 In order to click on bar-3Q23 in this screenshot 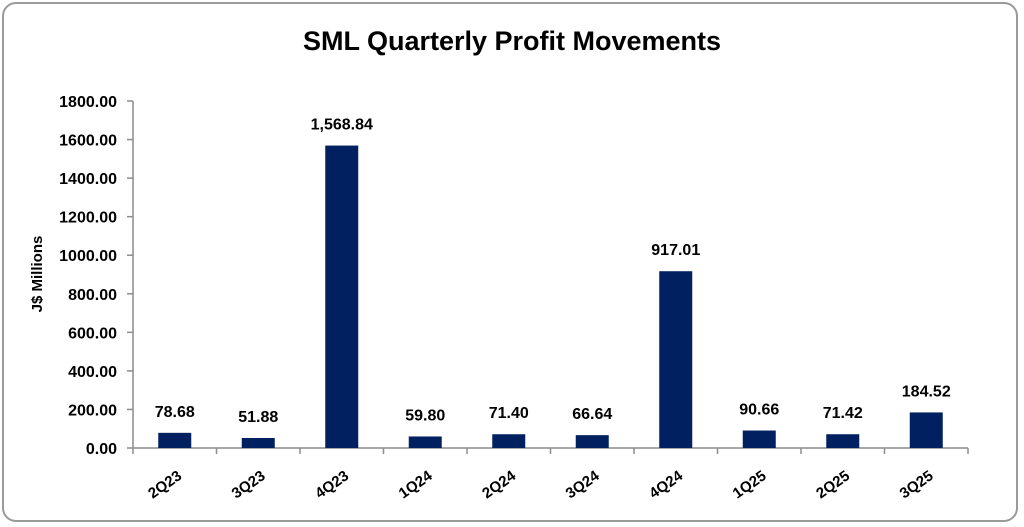, I will do `click(258, 442)`.